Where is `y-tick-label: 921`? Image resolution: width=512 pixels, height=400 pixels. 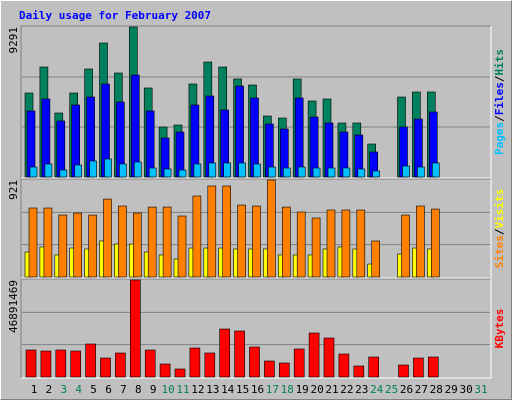
y-tick-label: 921 is located at coordinates (13, 190).